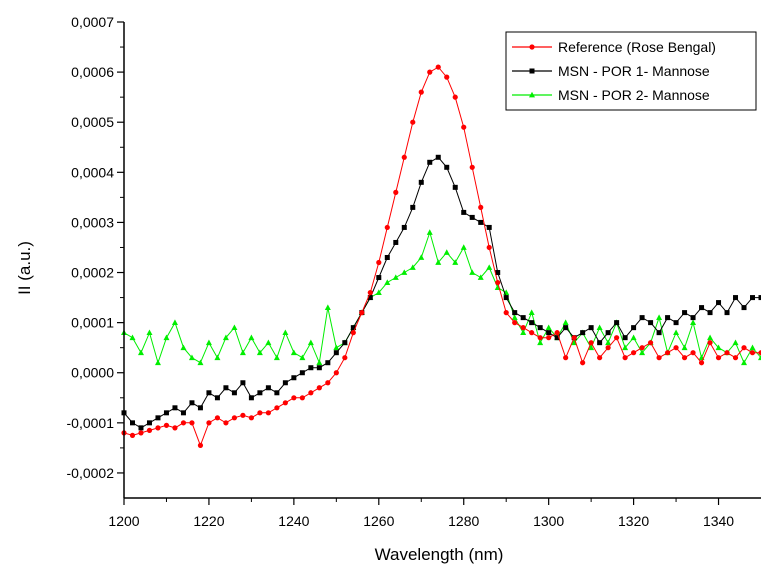 The image size is (761, 570). I want to click on y-tick-label: 0,0005, so click(92, 122).